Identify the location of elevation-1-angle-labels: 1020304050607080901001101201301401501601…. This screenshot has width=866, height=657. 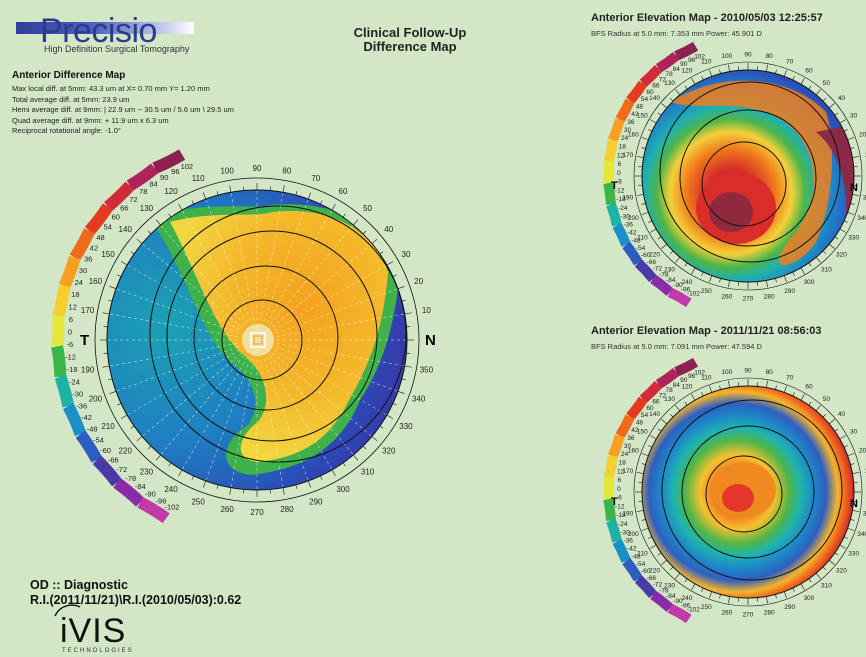
(744, 176).